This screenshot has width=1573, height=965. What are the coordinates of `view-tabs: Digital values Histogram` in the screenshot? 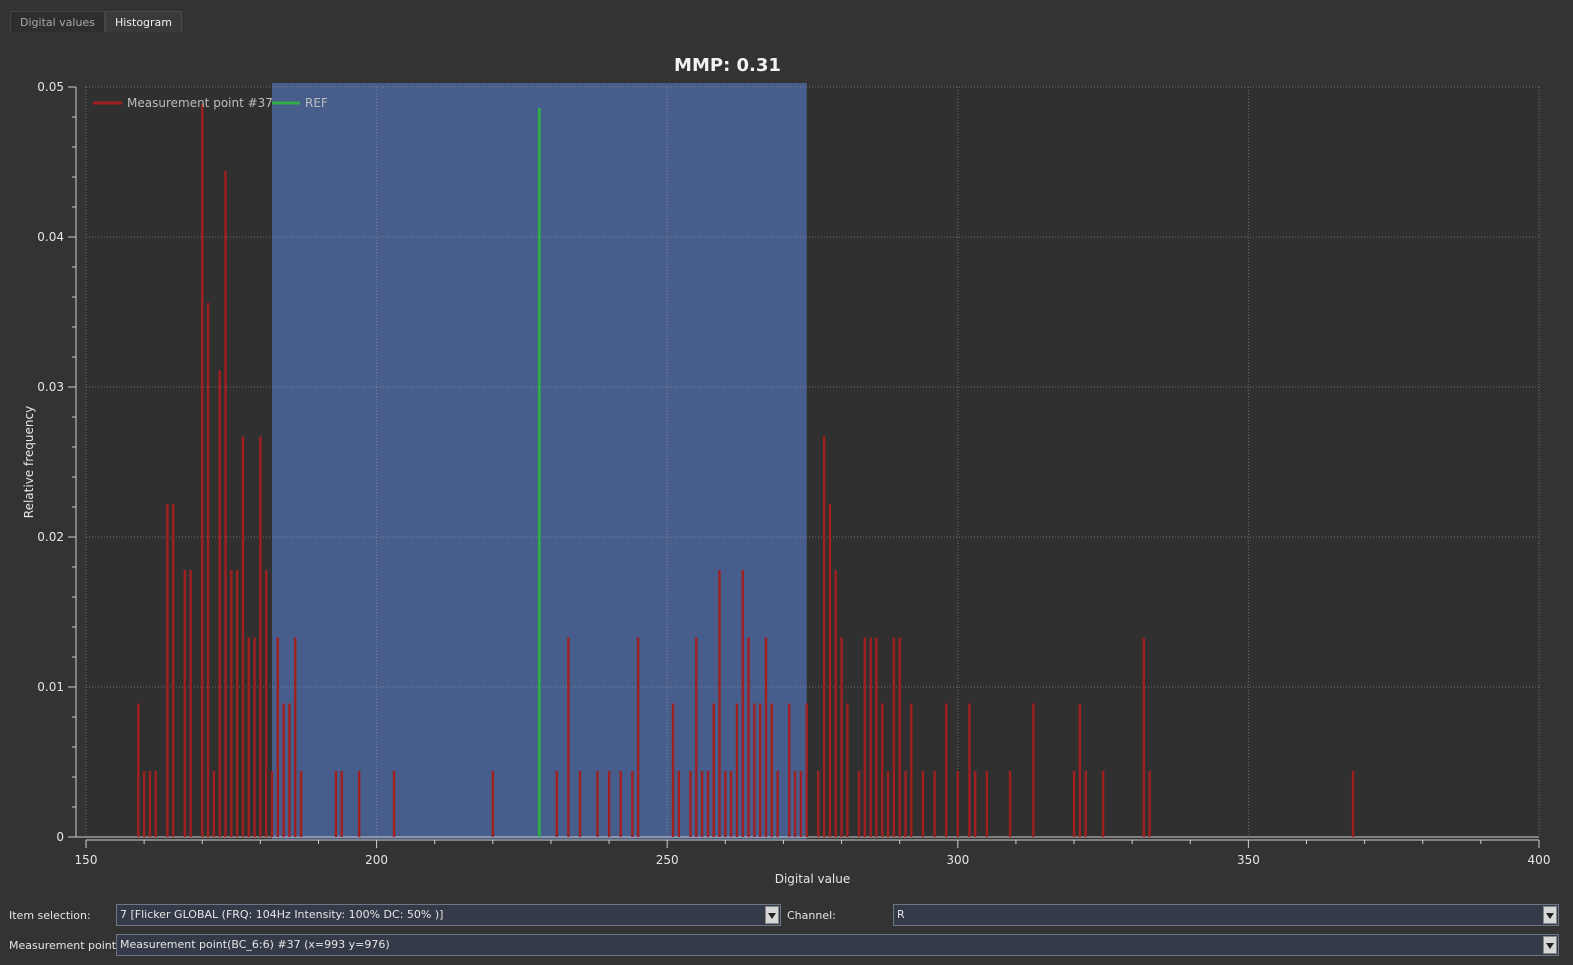 It's located at (96, 22).